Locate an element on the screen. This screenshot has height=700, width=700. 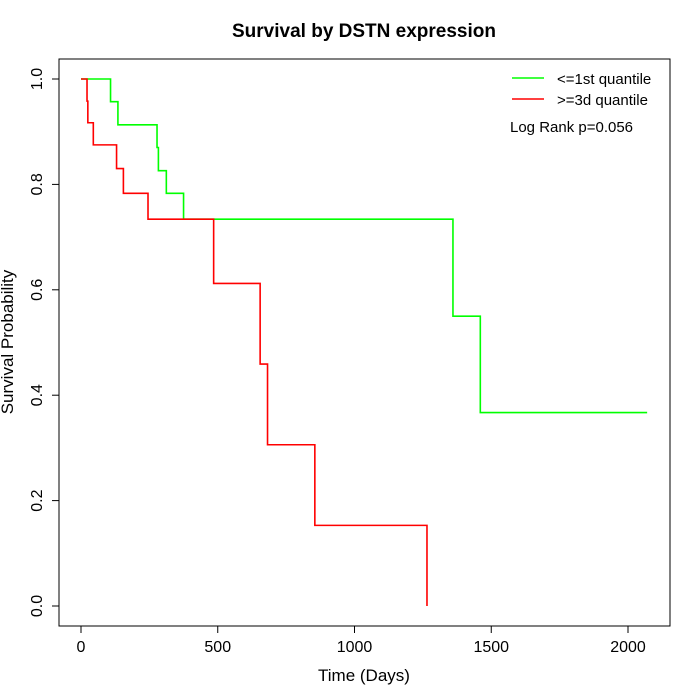
x-axis-label: Time (Days) is located at coordinates (364, 675).